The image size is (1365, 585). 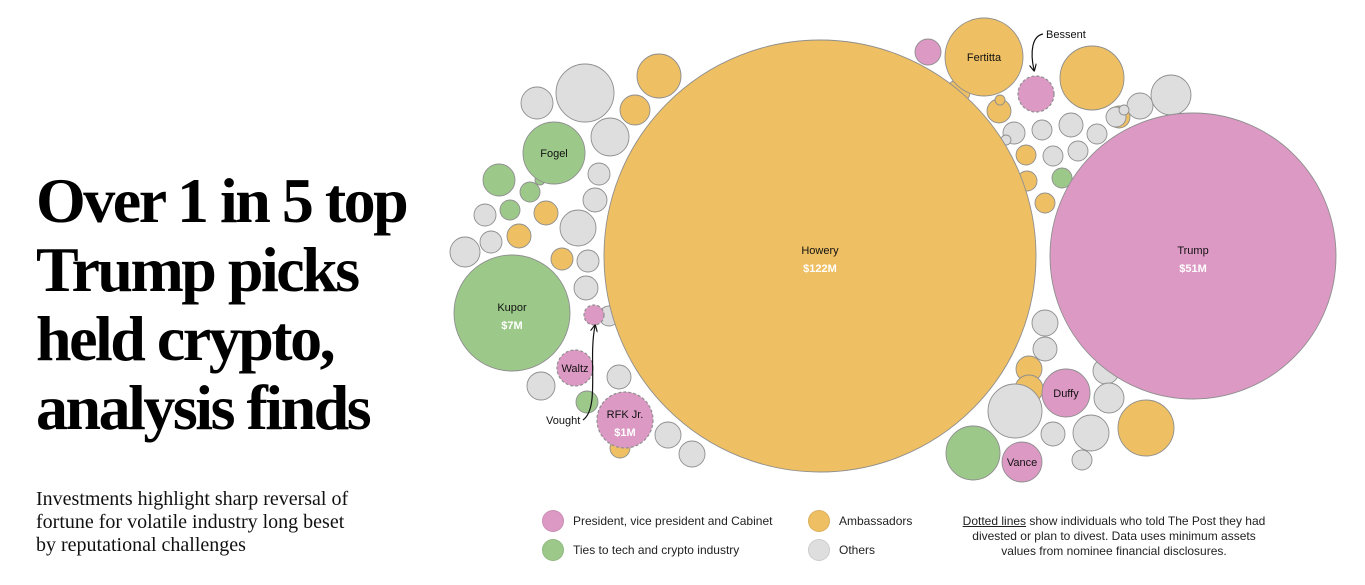 I want to click on callout-arrow-bessent, so click(x=1038, y=51).